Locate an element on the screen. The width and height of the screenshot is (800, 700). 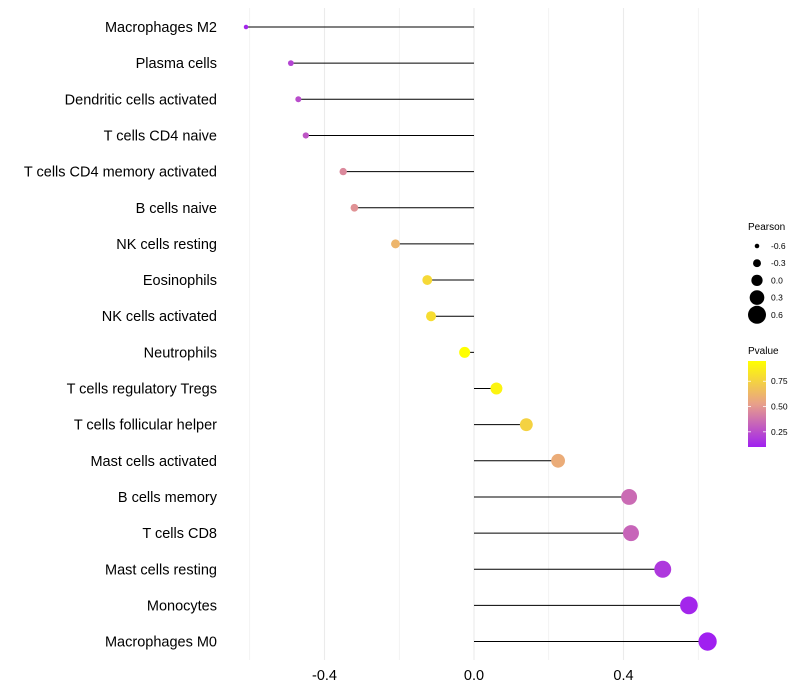
category-label: Macrophages M2 is located at coordinates (161, 28).